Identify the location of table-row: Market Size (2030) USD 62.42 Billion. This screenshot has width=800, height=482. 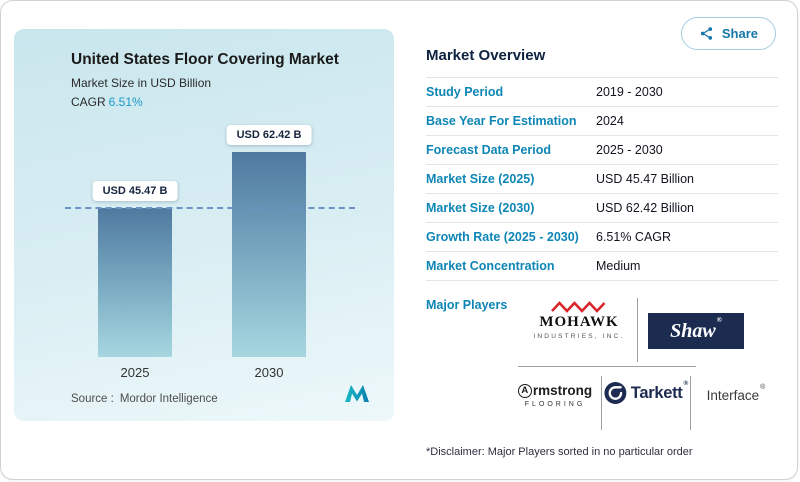
(602, 208).